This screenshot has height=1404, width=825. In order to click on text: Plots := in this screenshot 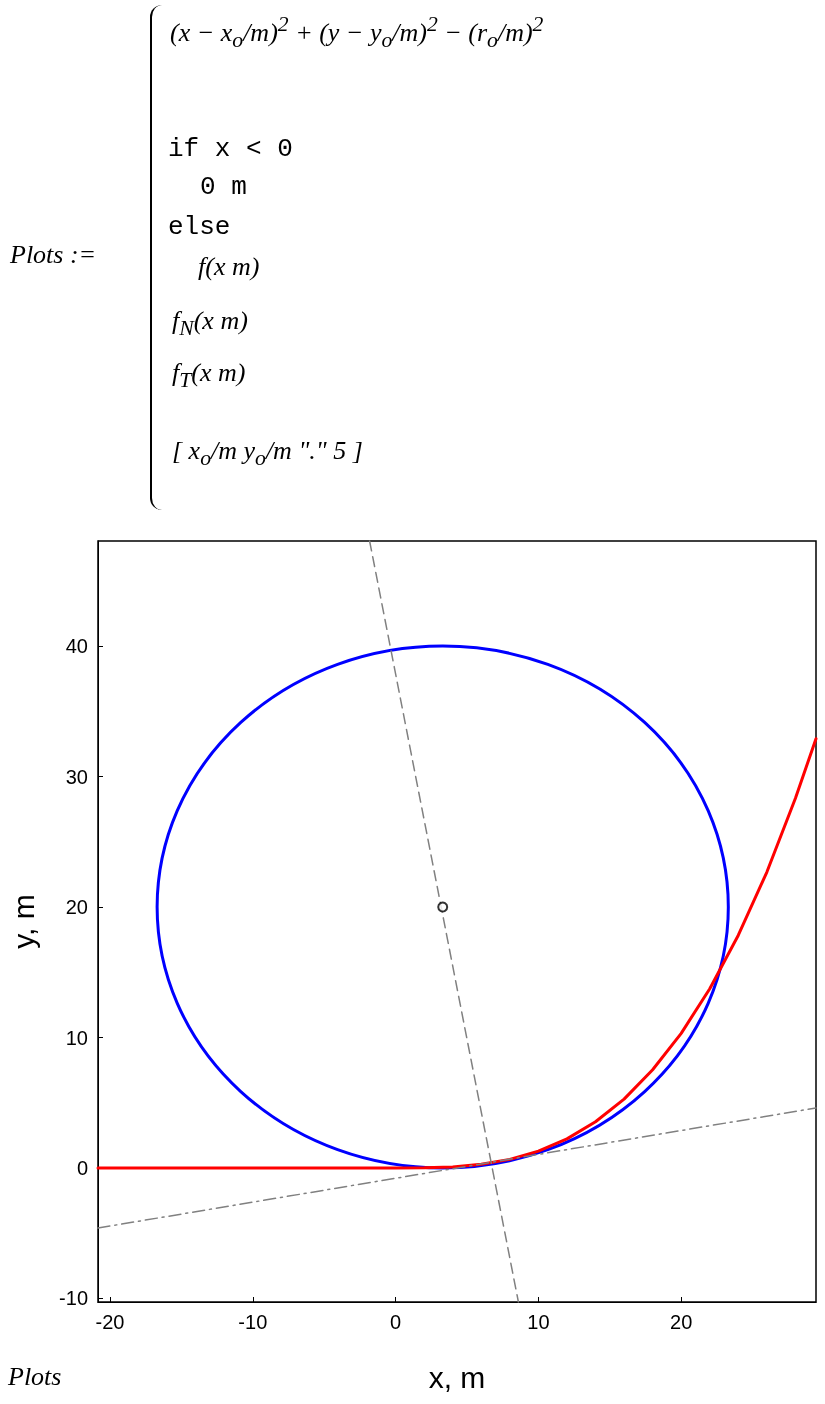, I will do `click(53, 255)`.